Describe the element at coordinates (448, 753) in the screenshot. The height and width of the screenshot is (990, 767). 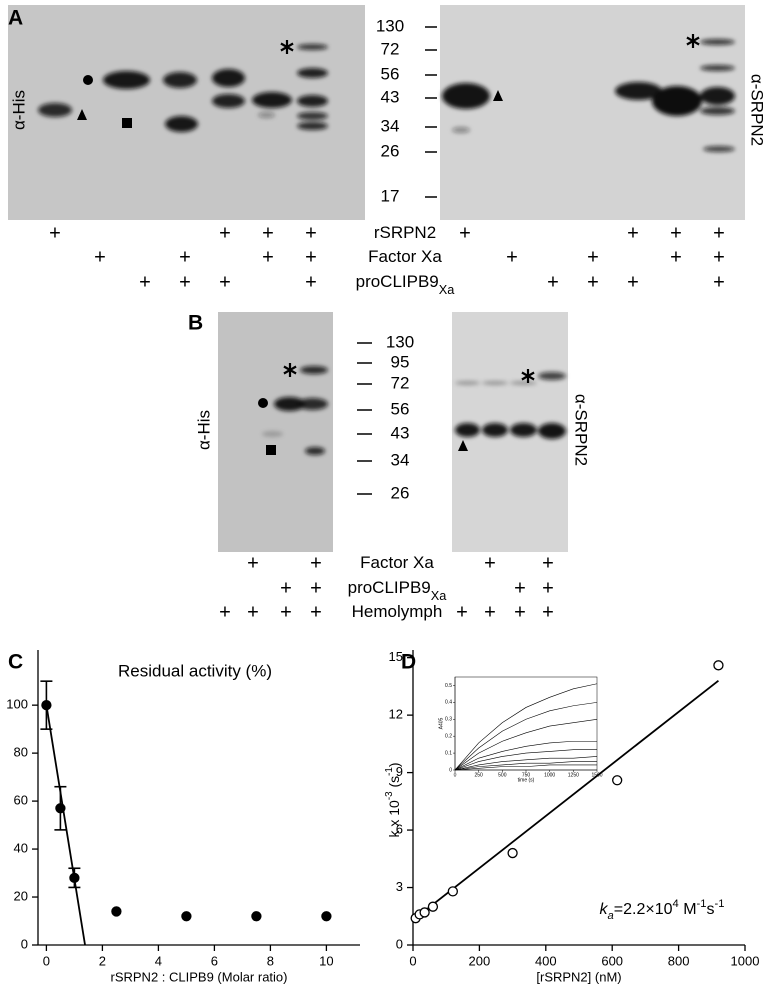
I see `y-tick-label: 0.1` at that location.